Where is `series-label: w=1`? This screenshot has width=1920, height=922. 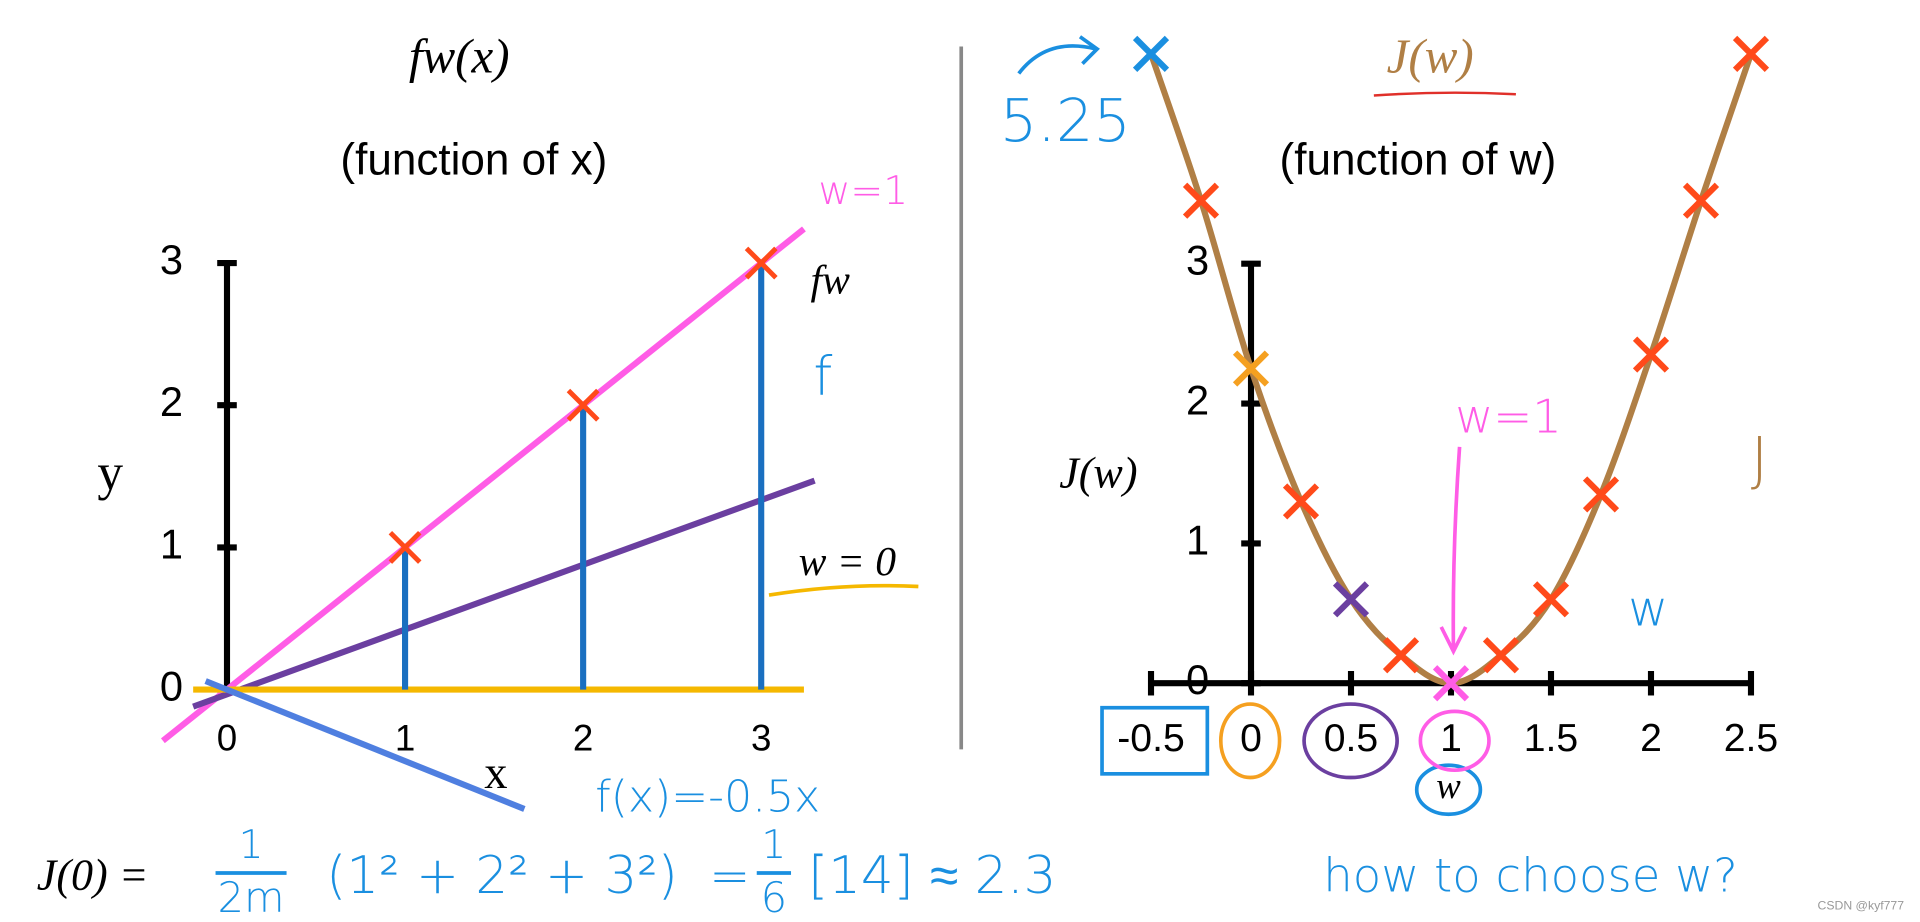
series-label: w=1 is located at coordinates (863, 191).